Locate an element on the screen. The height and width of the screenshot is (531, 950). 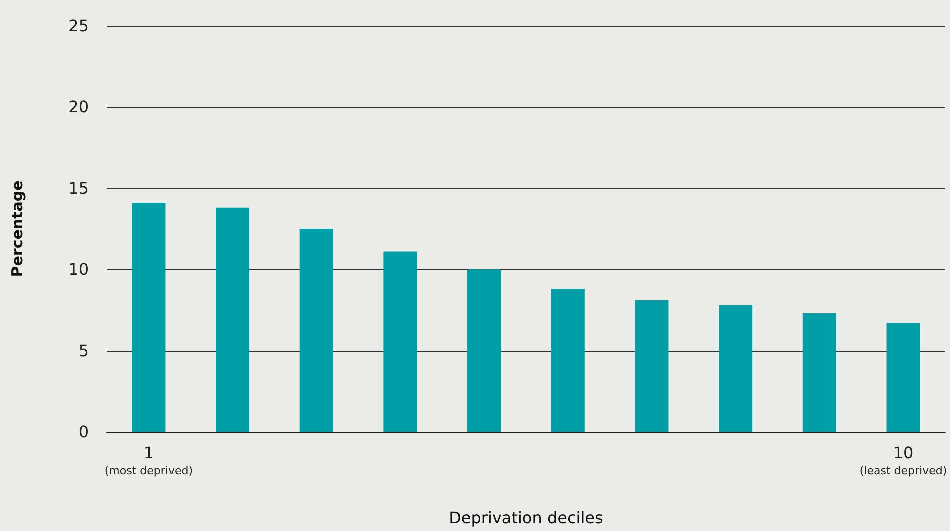
y-axis-title: Percentage is located at coordinates (17, 229).